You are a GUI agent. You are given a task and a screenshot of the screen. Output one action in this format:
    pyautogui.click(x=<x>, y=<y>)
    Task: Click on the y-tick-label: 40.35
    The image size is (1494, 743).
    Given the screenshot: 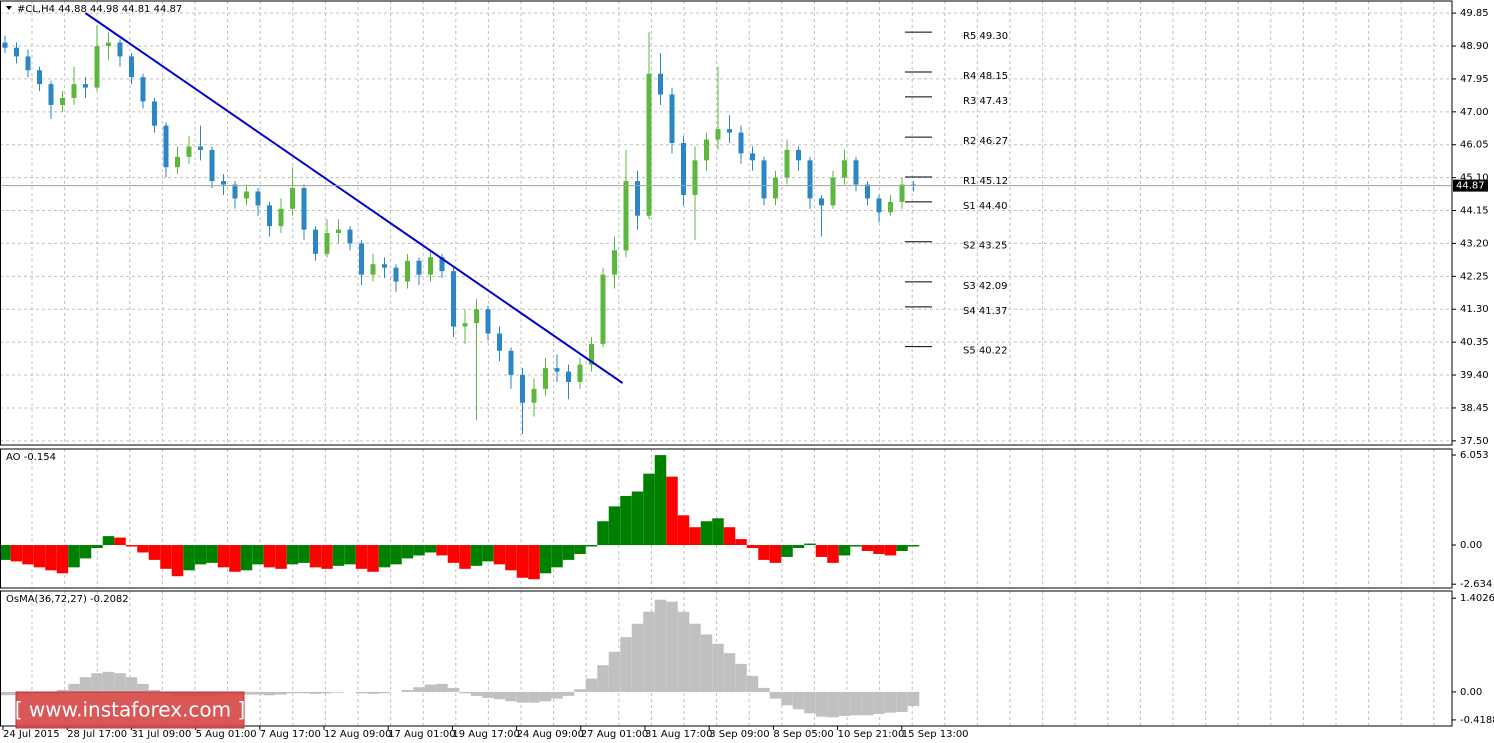 What is the action you would take?
    pyautogui.click(x=1474, y=342)
    